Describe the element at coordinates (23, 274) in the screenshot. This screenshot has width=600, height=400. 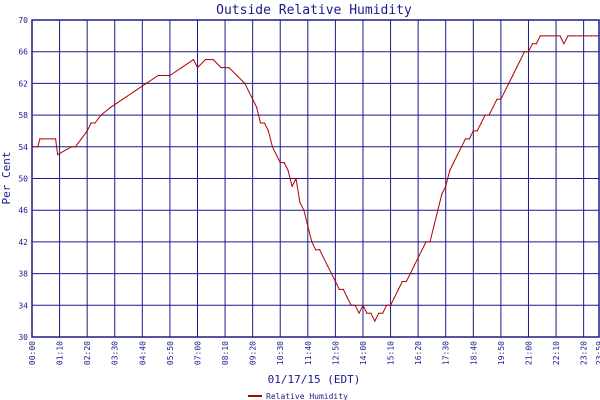
I see `y-tick-label: 38` at that location.